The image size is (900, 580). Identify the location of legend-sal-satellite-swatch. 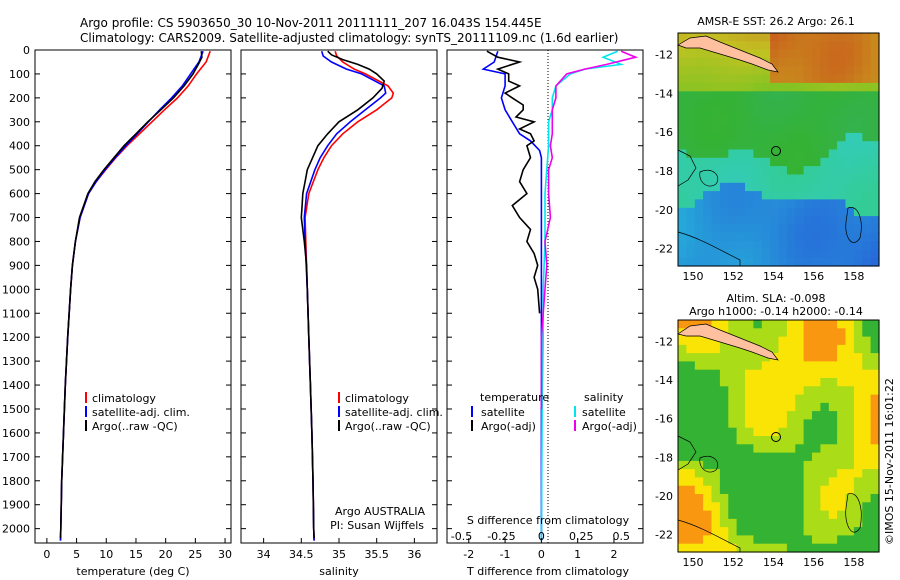
(575, 411).